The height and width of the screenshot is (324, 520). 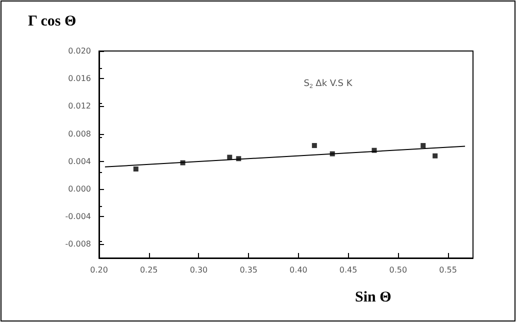 I want to click on x-tick-label: 0.55, so click(x=448, y=270).